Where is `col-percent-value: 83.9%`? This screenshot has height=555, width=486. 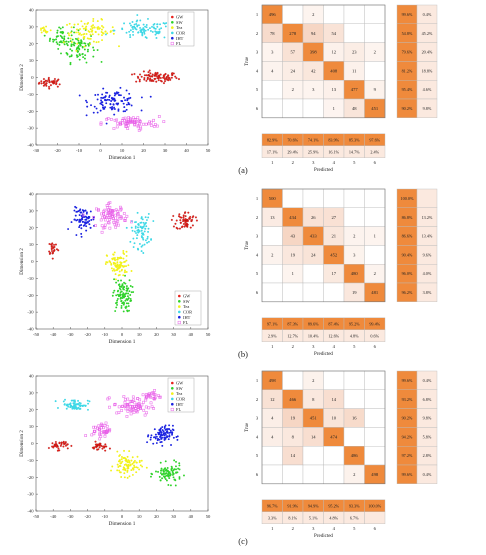
col-percent-value: 83.9% is located at coordinates (333, 139).